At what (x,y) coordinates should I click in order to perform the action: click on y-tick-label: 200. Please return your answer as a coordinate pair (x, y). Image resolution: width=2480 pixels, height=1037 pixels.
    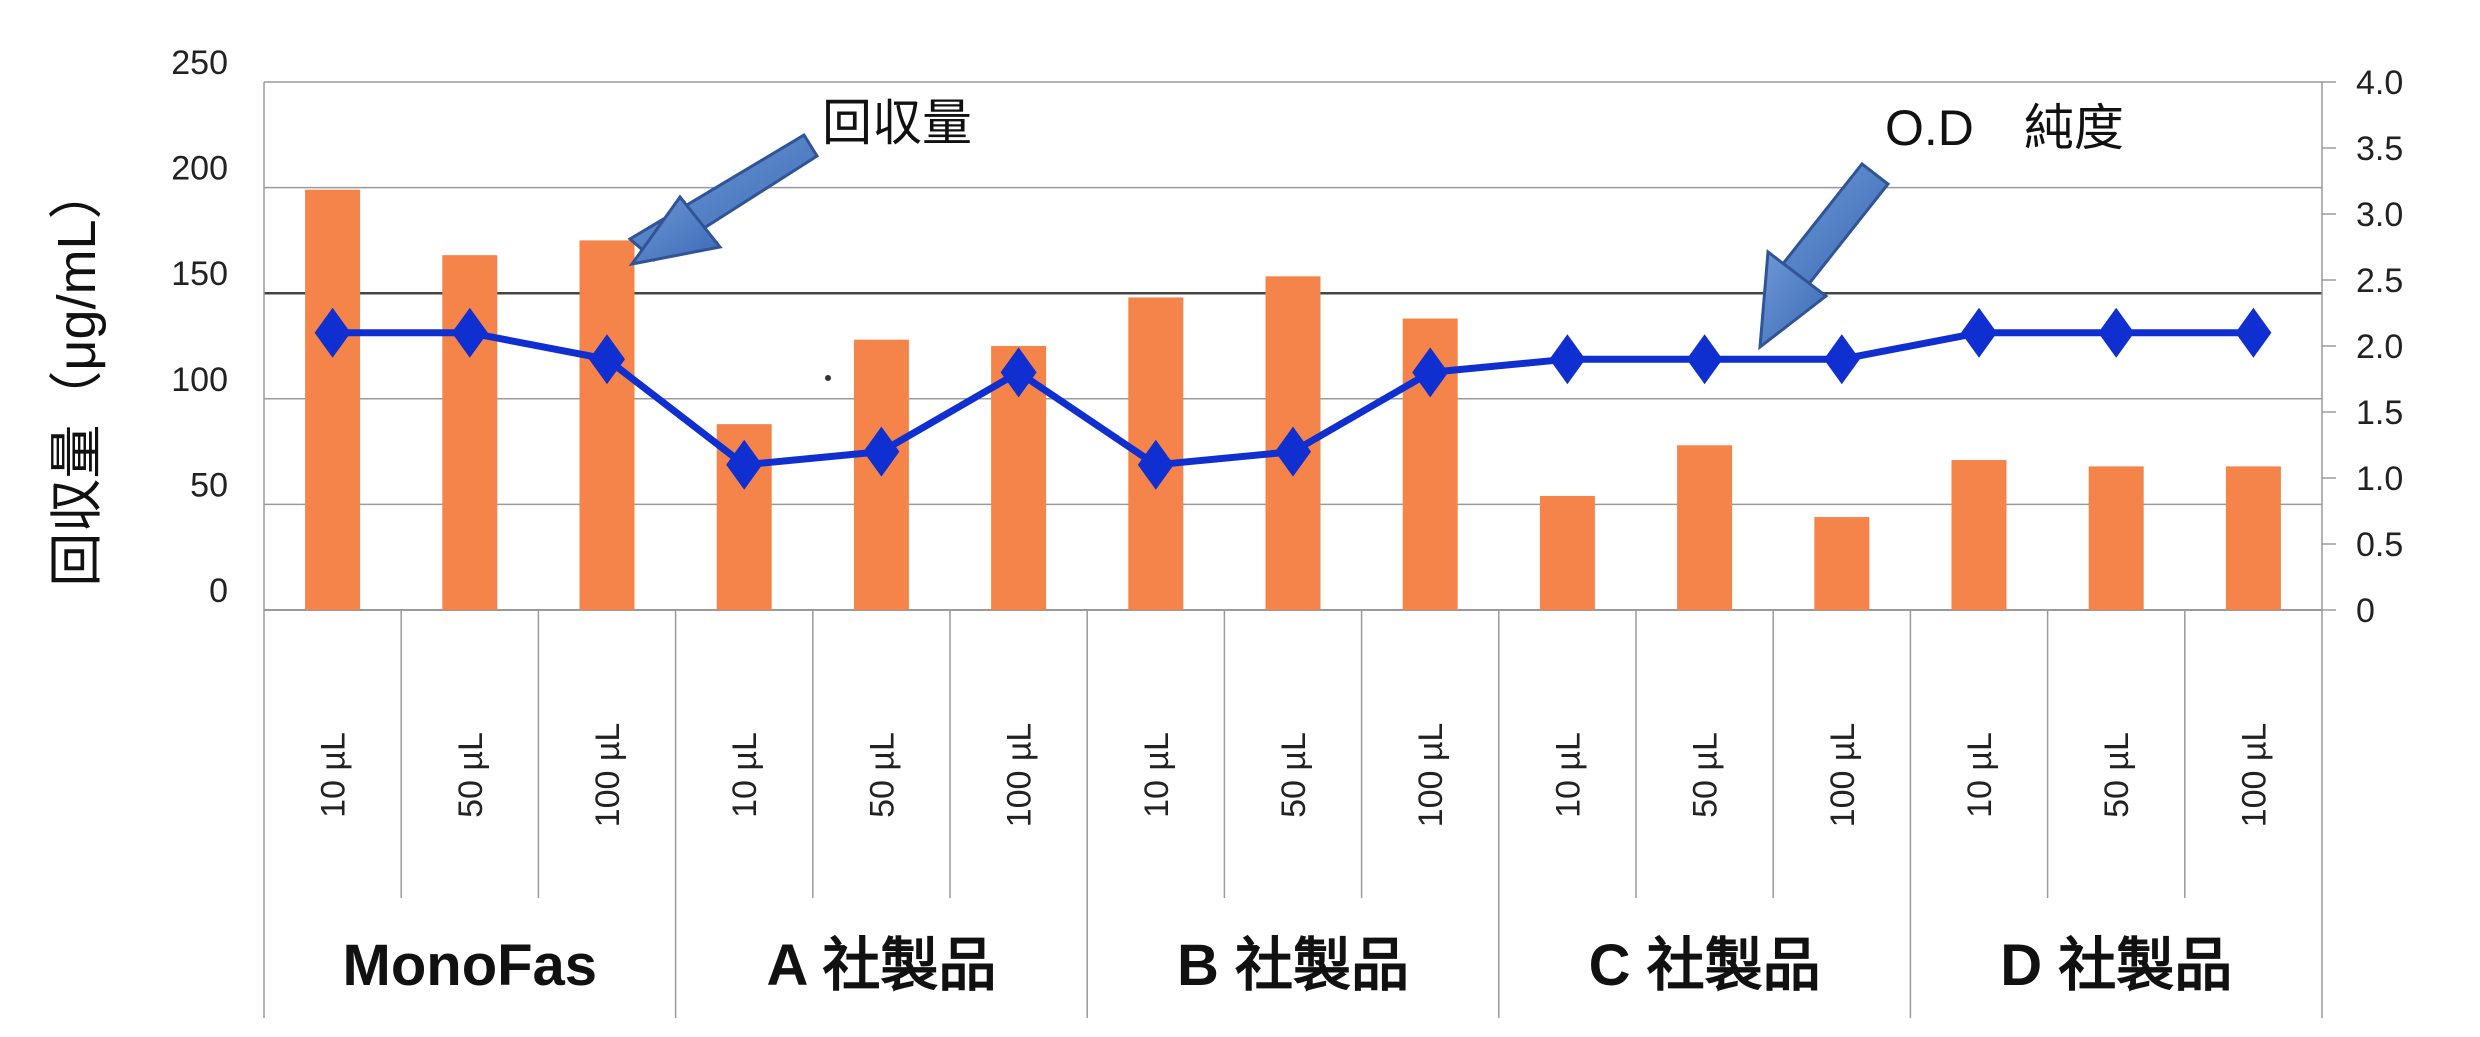
    Looking at the image, I should click on (199, 169).